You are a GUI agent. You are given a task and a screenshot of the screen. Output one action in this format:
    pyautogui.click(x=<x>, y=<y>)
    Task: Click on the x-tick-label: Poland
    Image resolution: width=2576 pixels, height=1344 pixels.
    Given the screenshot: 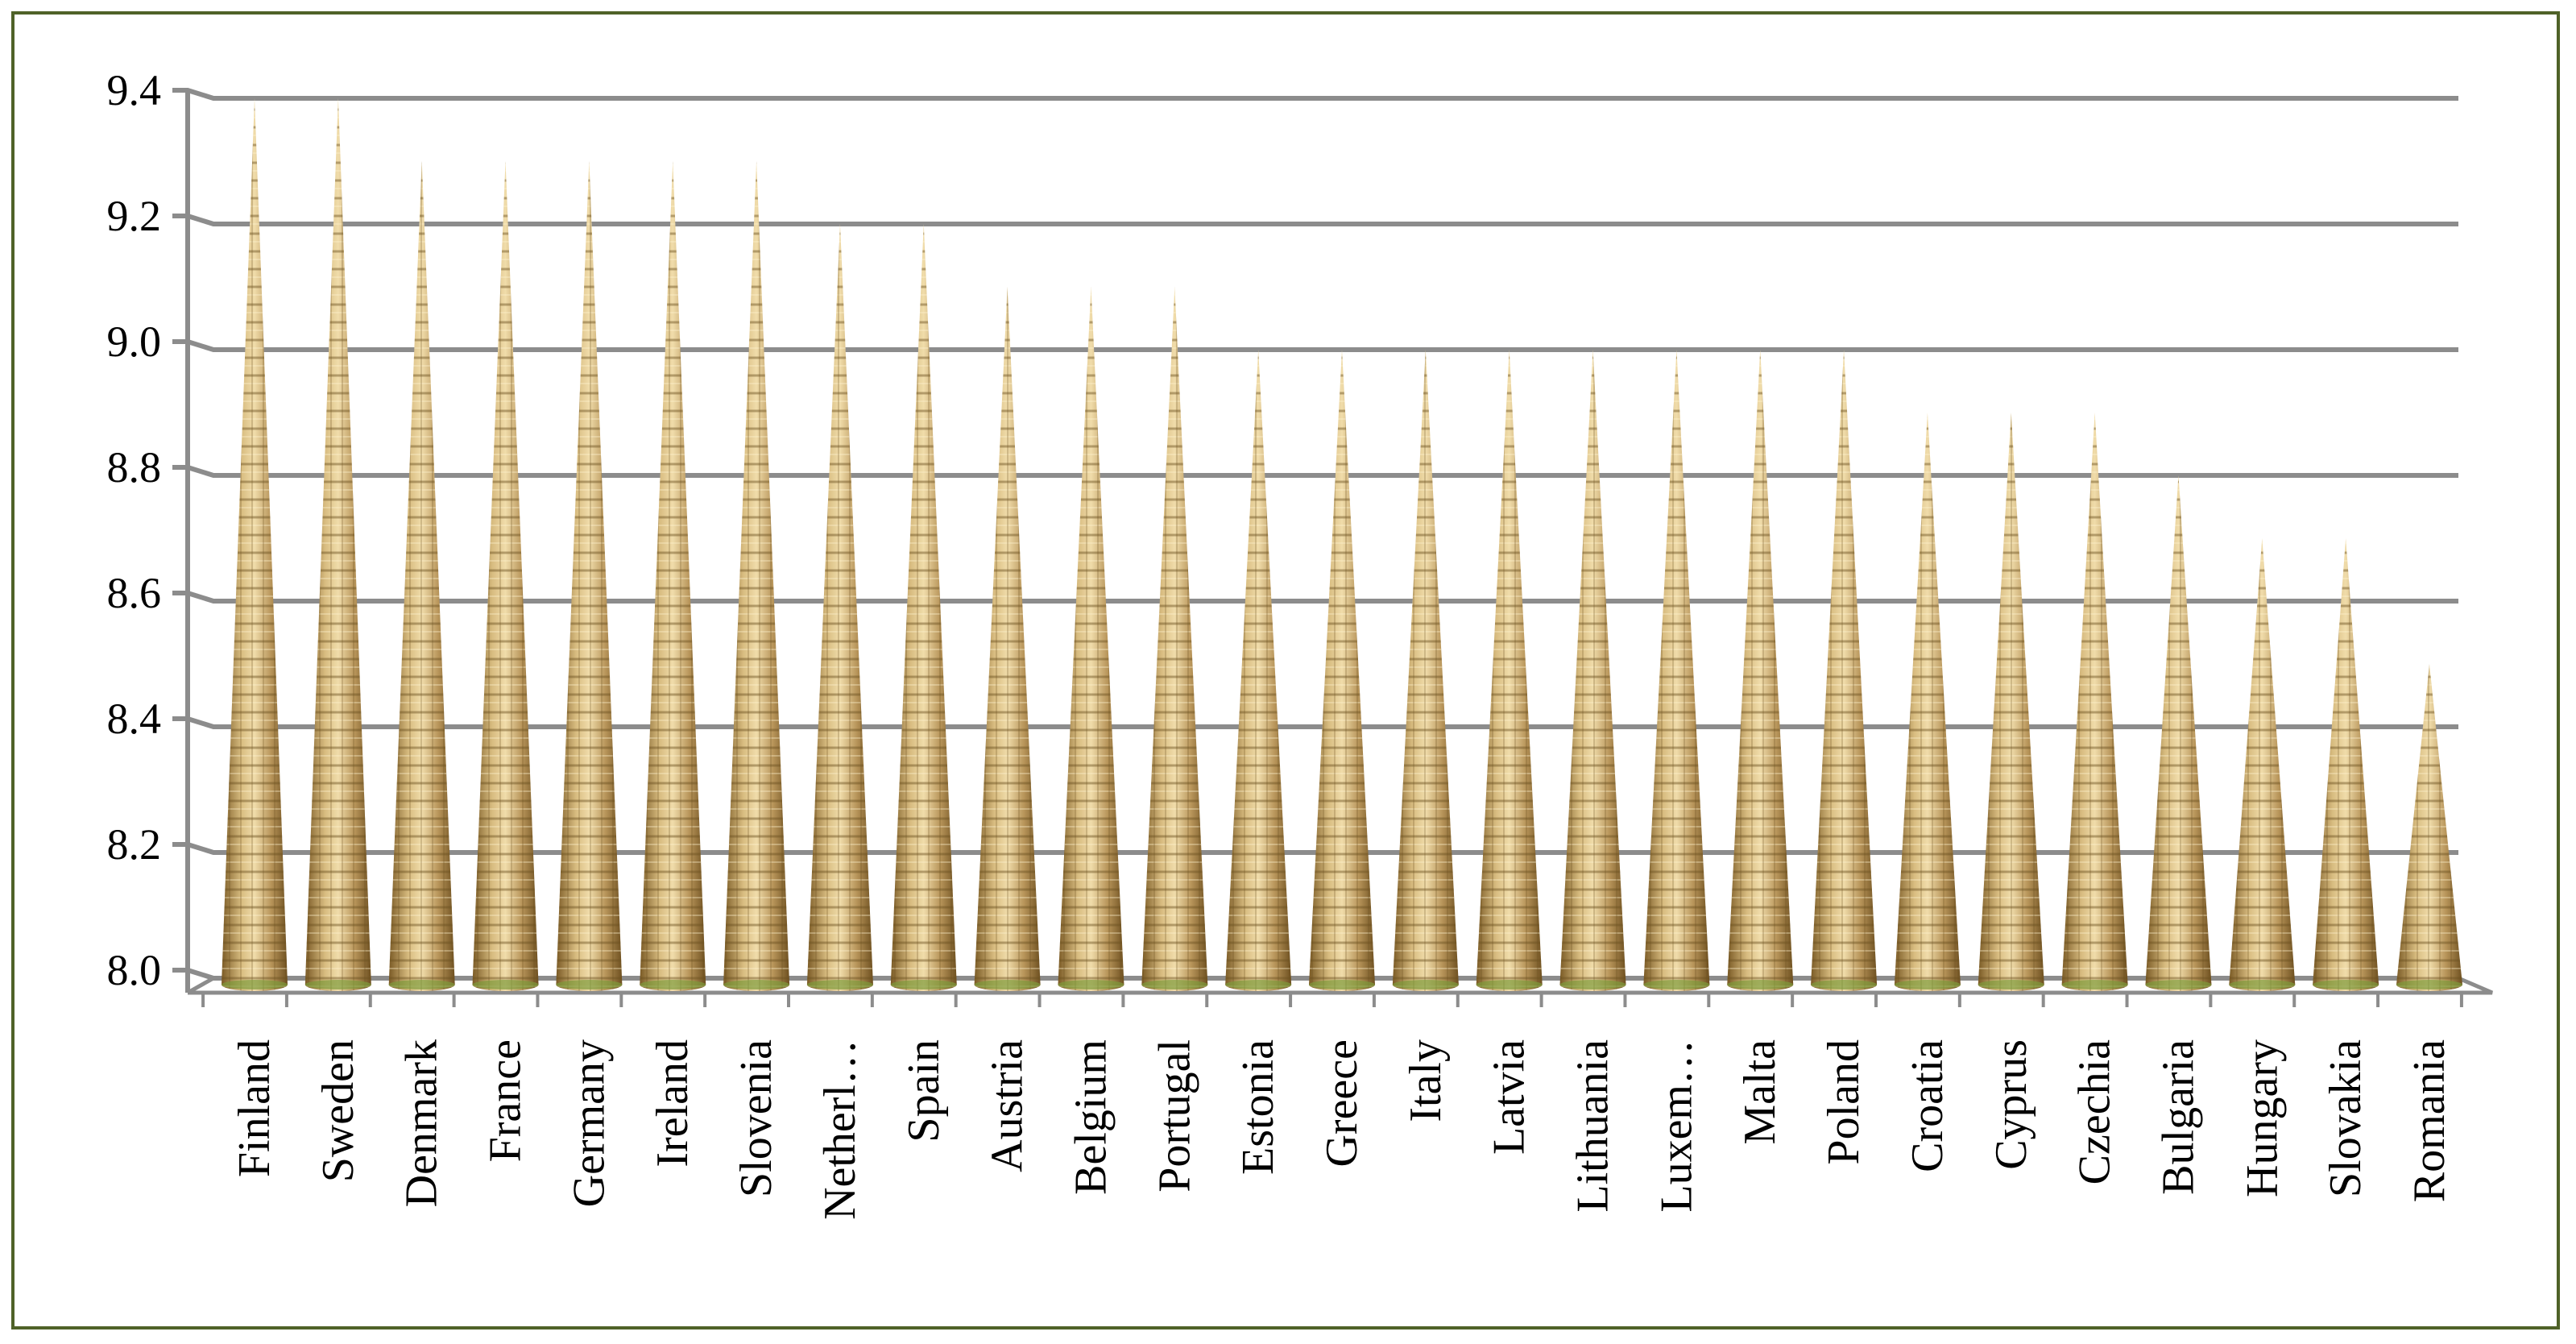 What is the action you would take?
    pyautogui.click(x=1844, y=1102)
    